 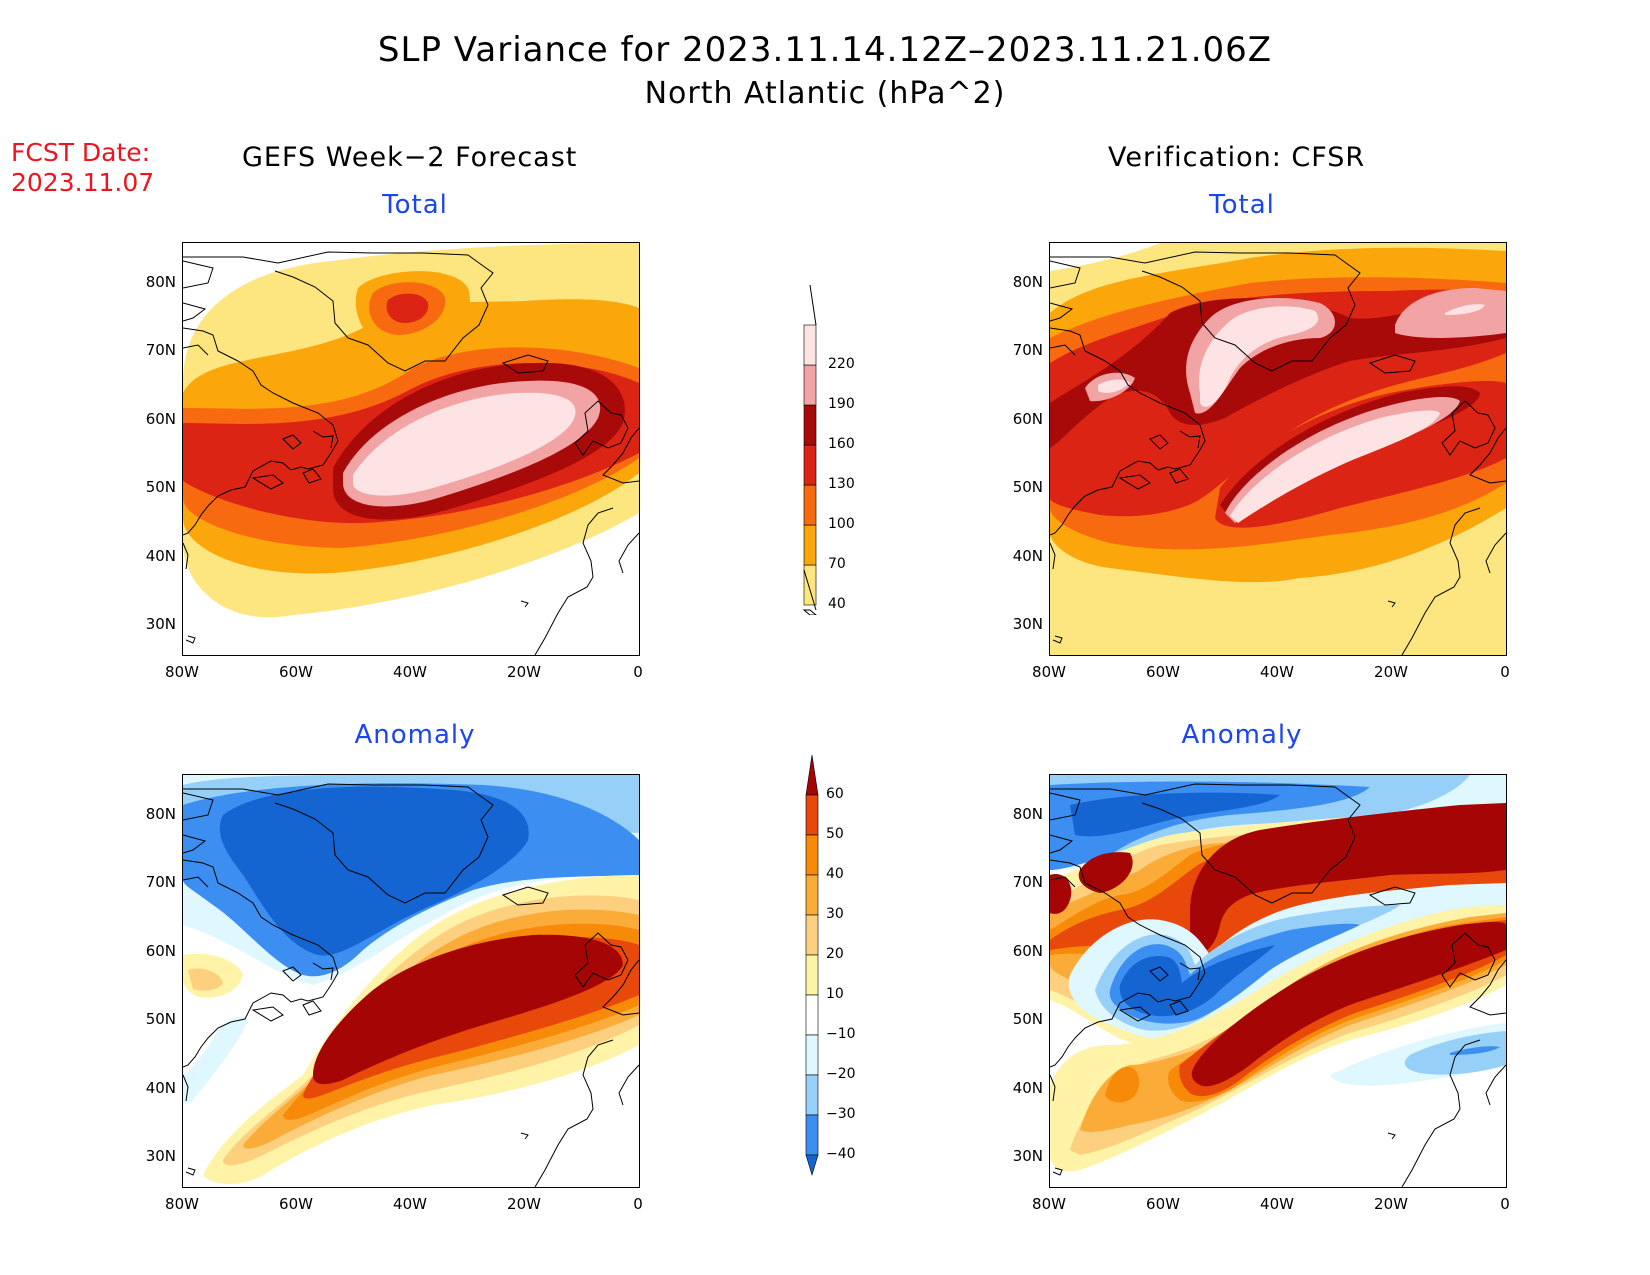 I want to click on verification-column-heading: Verification: CFSR, so click(x=1237, y=157).